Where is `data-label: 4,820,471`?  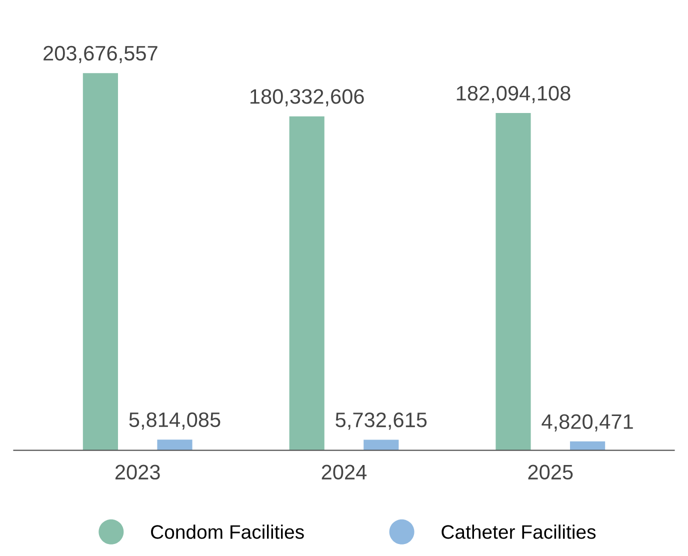 data-label: 4,820,471 is located at coordinates (587, 423).